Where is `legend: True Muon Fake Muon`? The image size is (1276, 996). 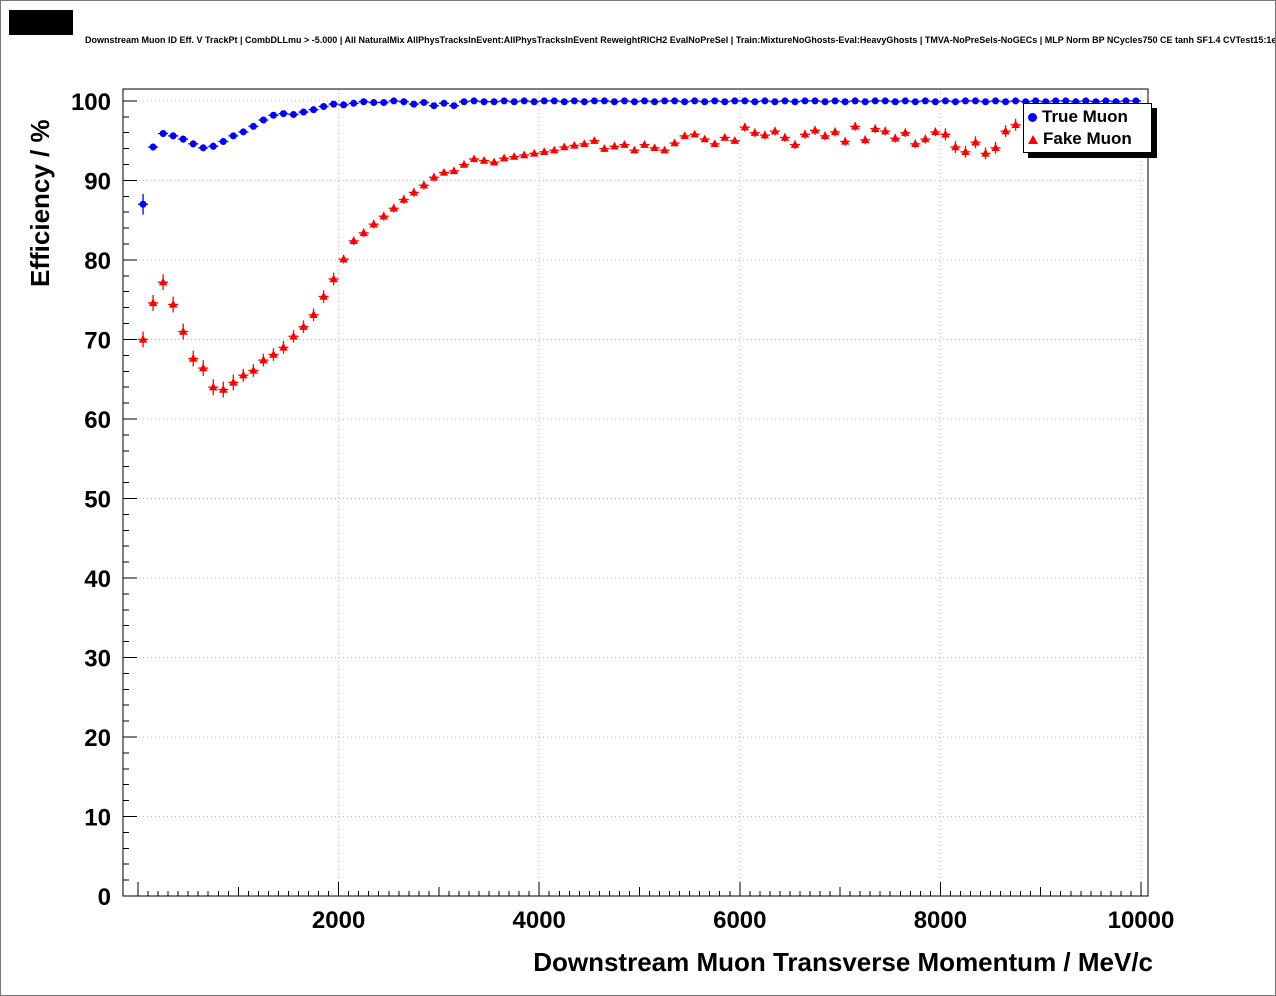 legend: True Muon Fake Muon is located at coordinates (1087, 128).